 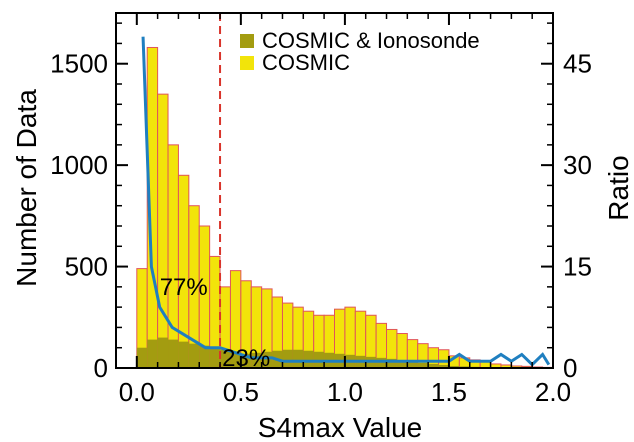 I want to click on legend-swatch-cosmic, so click(x=247, y=63).